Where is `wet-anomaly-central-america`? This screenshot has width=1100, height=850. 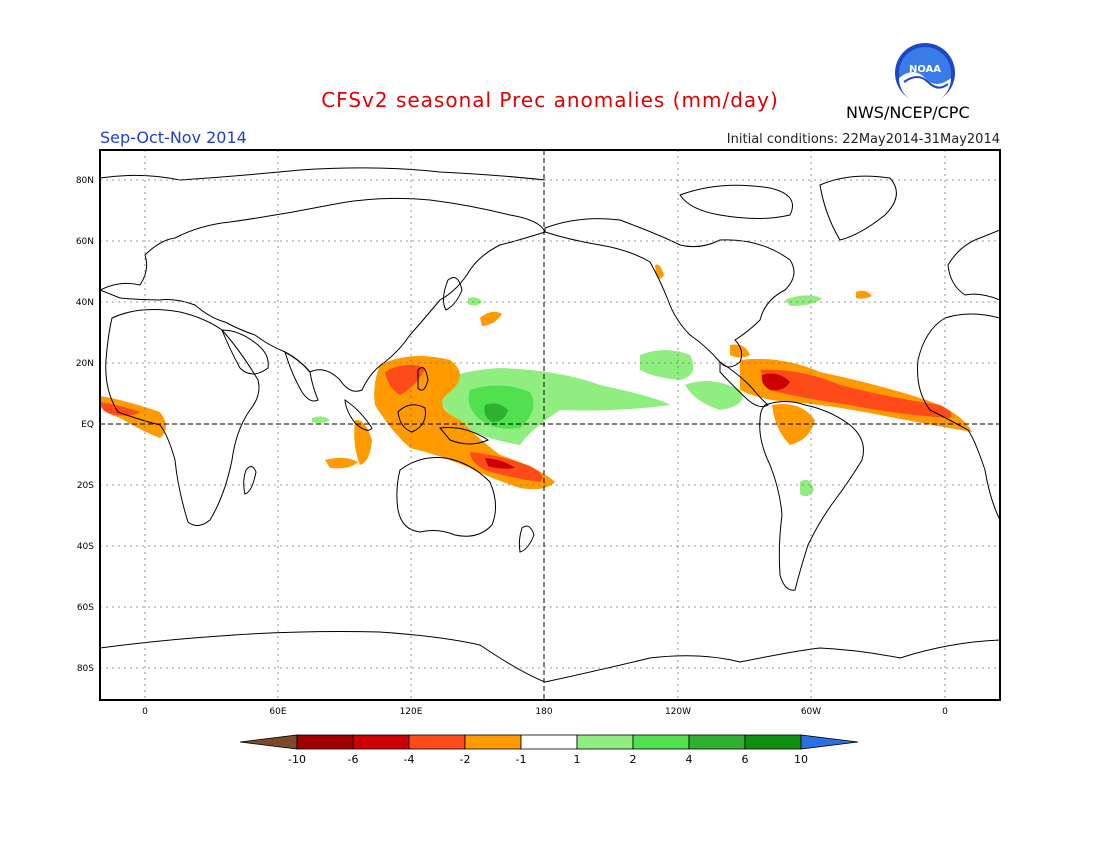
wet-anomaly-central-america is located at coordinates (714, 395).